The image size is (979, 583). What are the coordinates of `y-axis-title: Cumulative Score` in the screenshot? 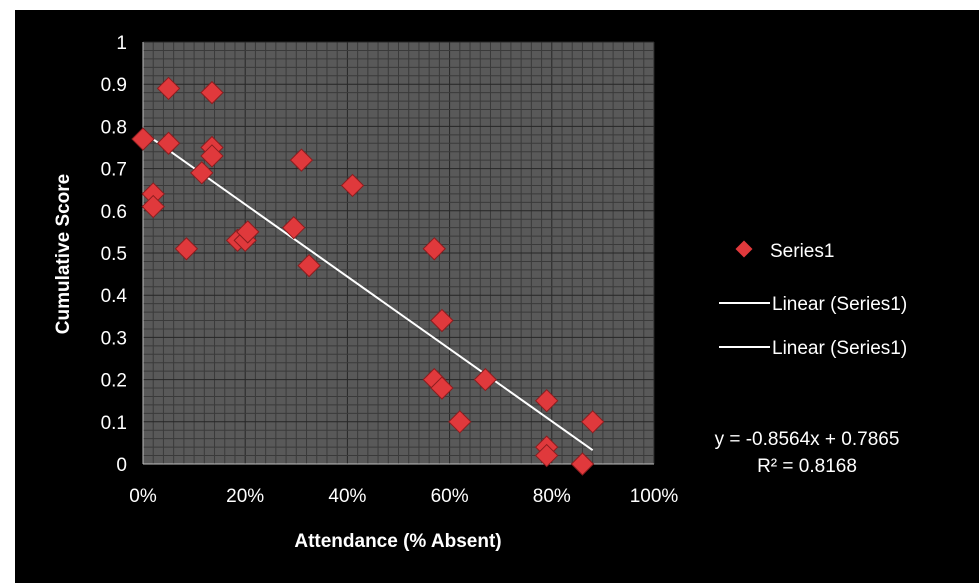 It's located at (63, 254).